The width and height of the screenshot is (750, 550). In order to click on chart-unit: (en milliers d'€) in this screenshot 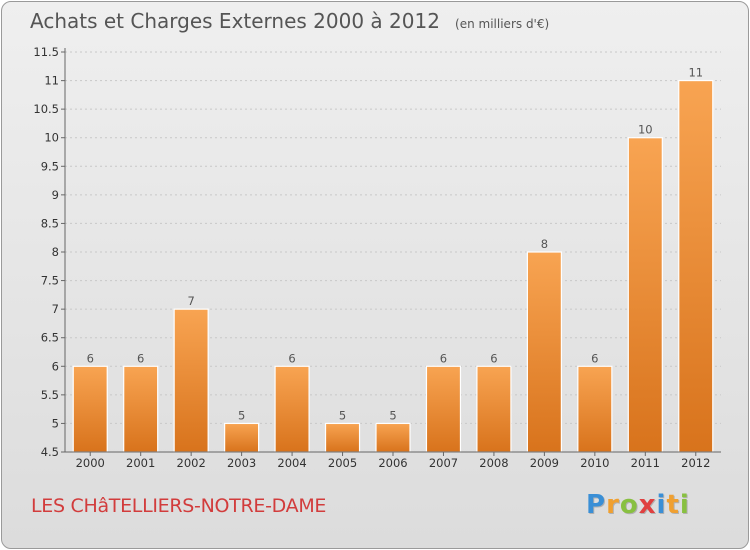, I will do `click(502, 24)`.